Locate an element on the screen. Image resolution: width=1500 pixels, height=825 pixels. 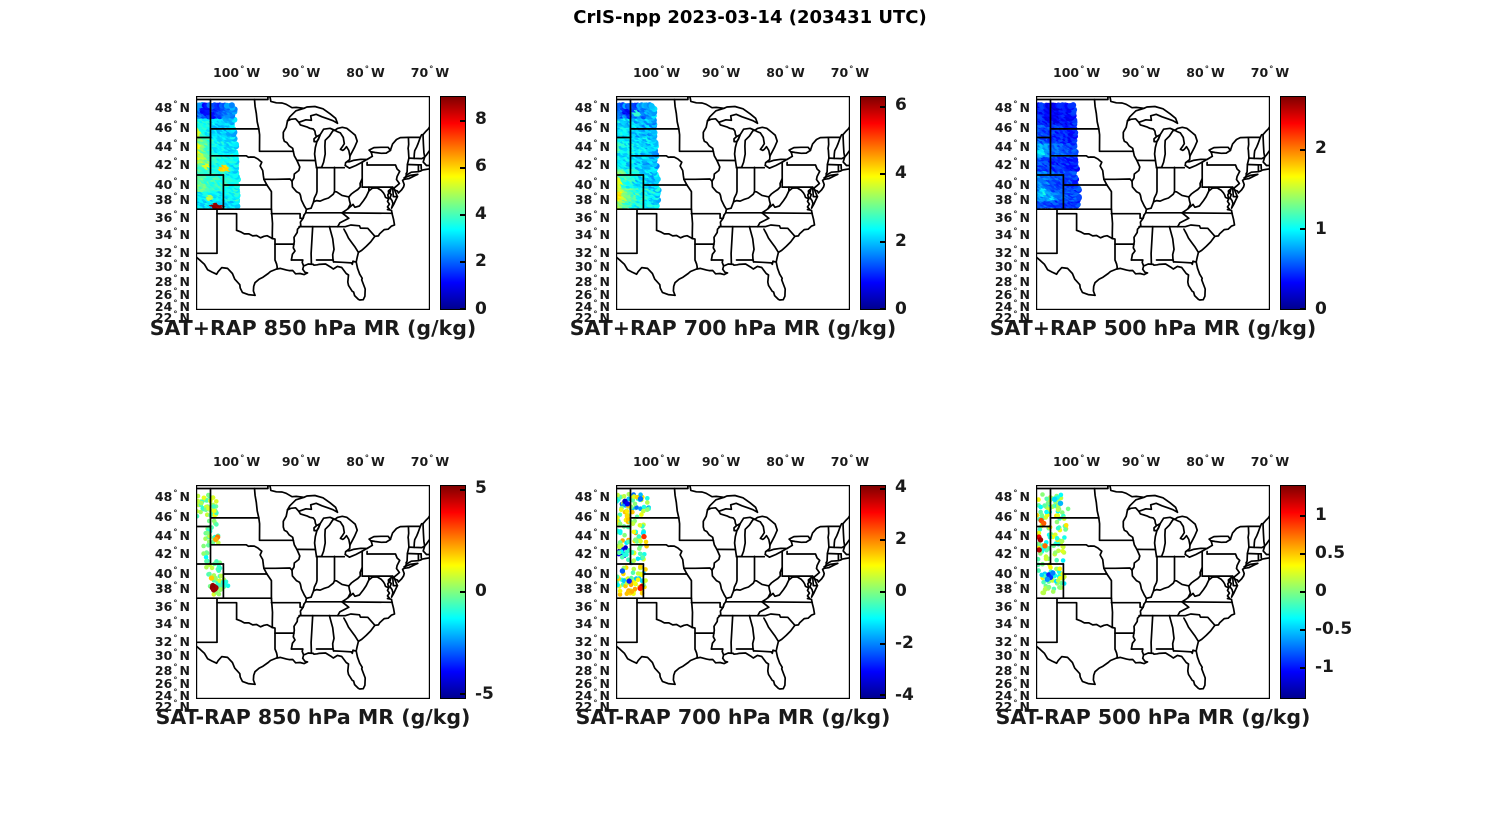
colorbar-tick-label: 4 is located at coordinates (901, 486).